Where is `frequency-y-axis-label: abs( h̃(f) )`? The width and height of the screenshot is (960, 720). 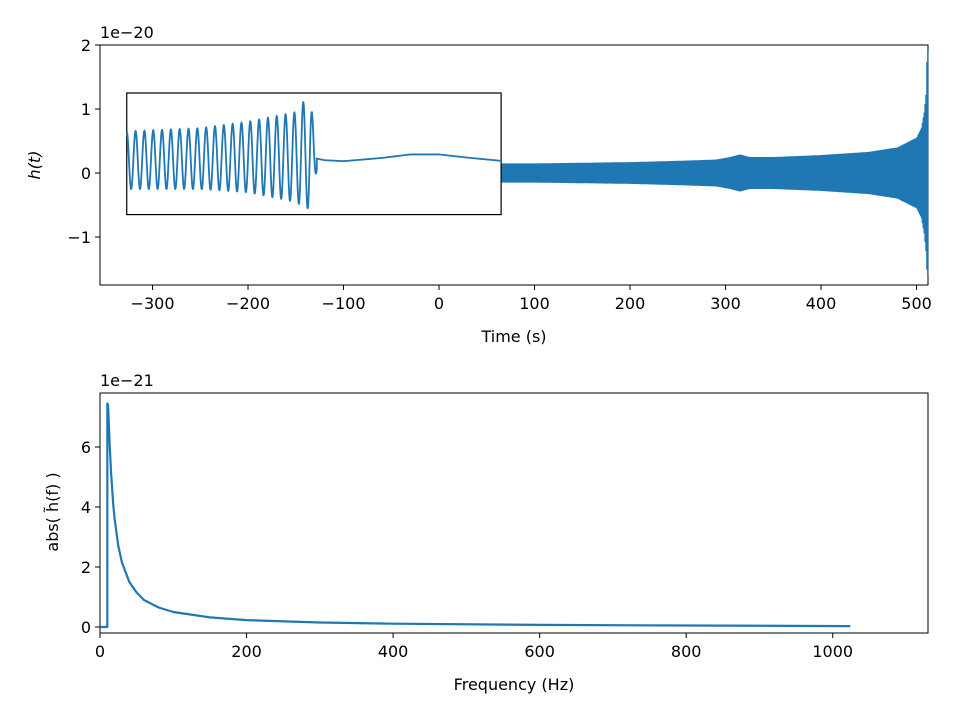 frequency-y-axis-label: abs( h̃(f) ) is located at coordinates (52, 511).